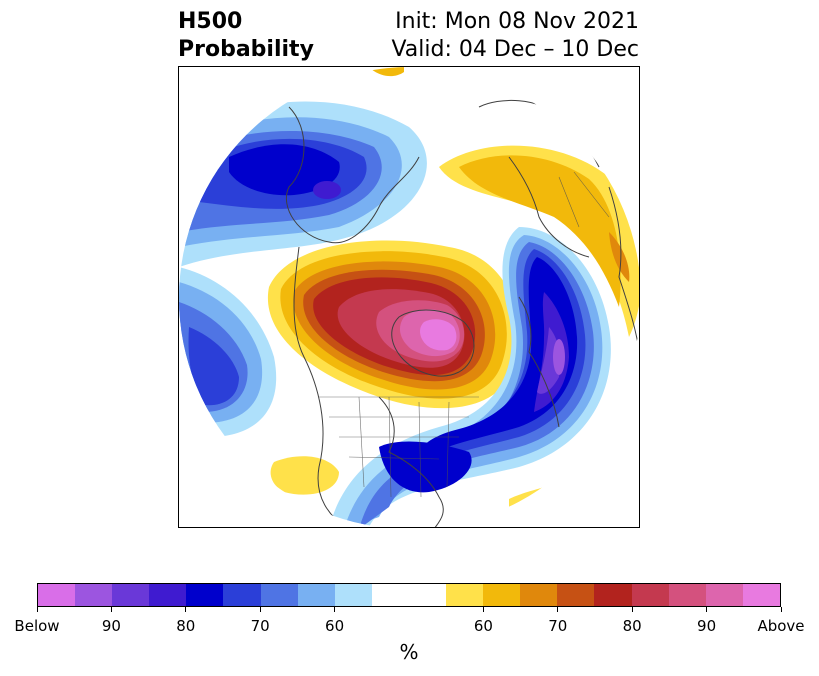 Image resolution: width=819 pixels, height=676 pixels. What do you see at coordinates (246, 36) in the screenshot?
I see `map-title: H500 Probability` at bounding box center [246, 36].